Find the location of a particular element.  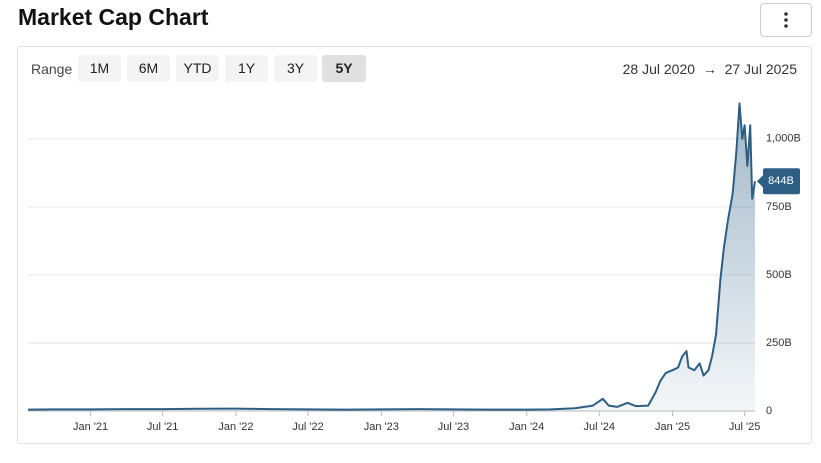

x-tick-label: Jul '23 is located at coordinates (453, 427).